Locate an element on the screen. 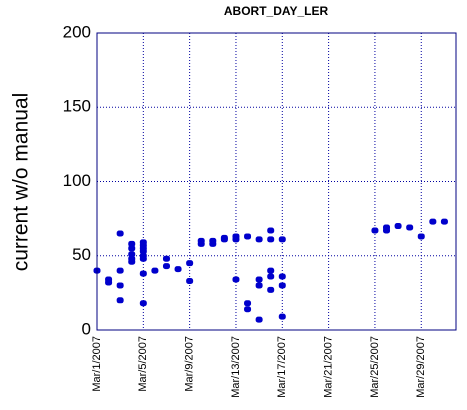 The image size is (467, 410). x-tick-label: Mar/13/2007 is located at coordinates (236, 367).